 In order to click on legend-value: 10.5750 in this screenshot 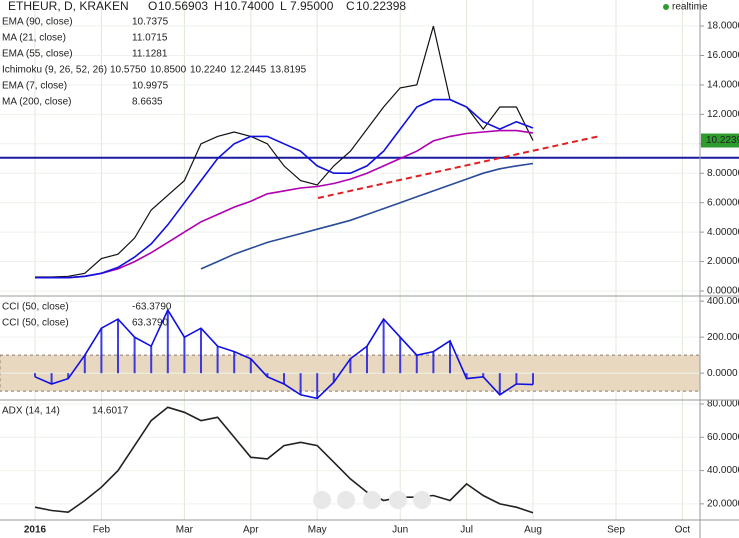, I will do `click(128, 70)`.